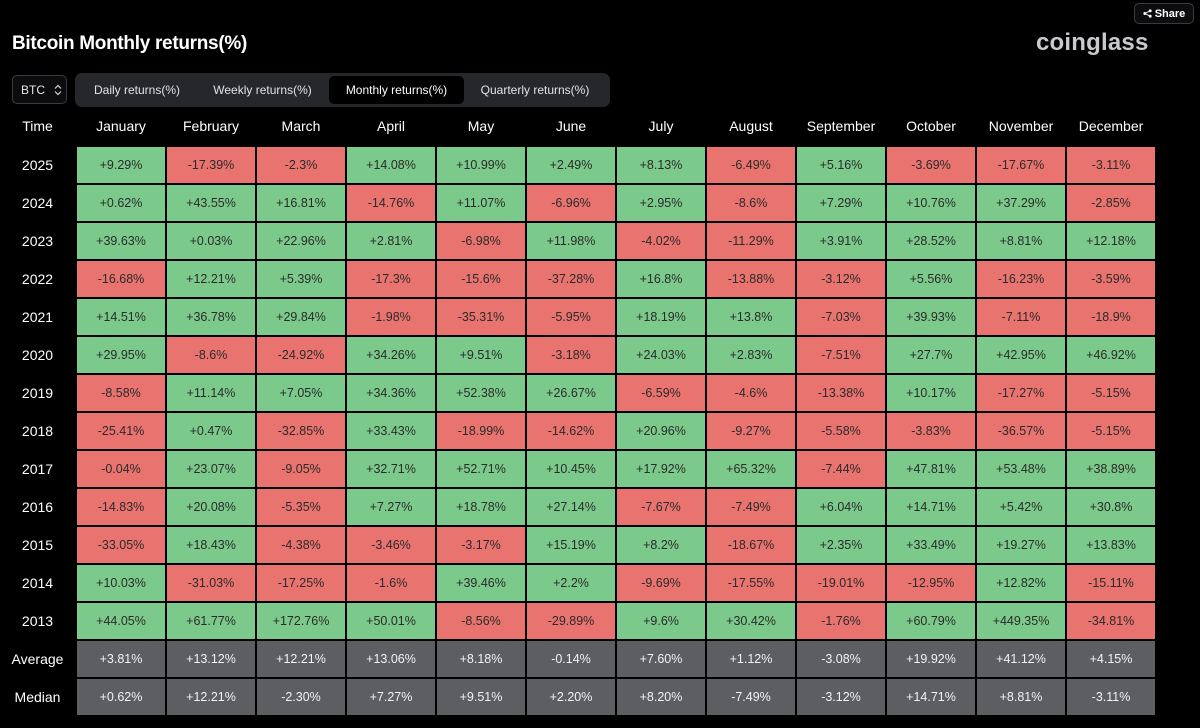  What do you see at coordinates (121, 126) in the screenshot?
I see `column-header-january: January` at bounding box center [121, 126].